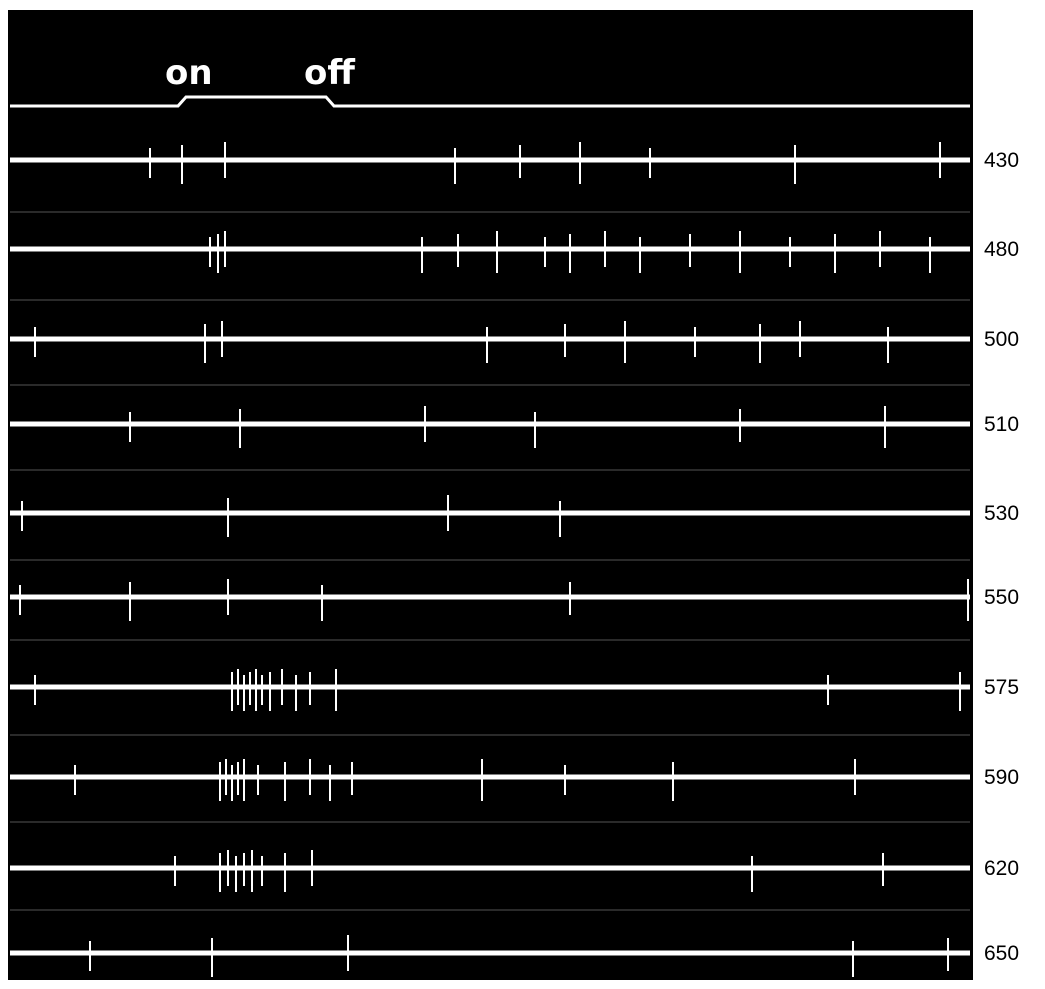 The height and width of the screenshot is (989, 1045). Describe the element at coordinates (1002, 597) in the screenshot. I see `trace-label-550: 550` at that location.